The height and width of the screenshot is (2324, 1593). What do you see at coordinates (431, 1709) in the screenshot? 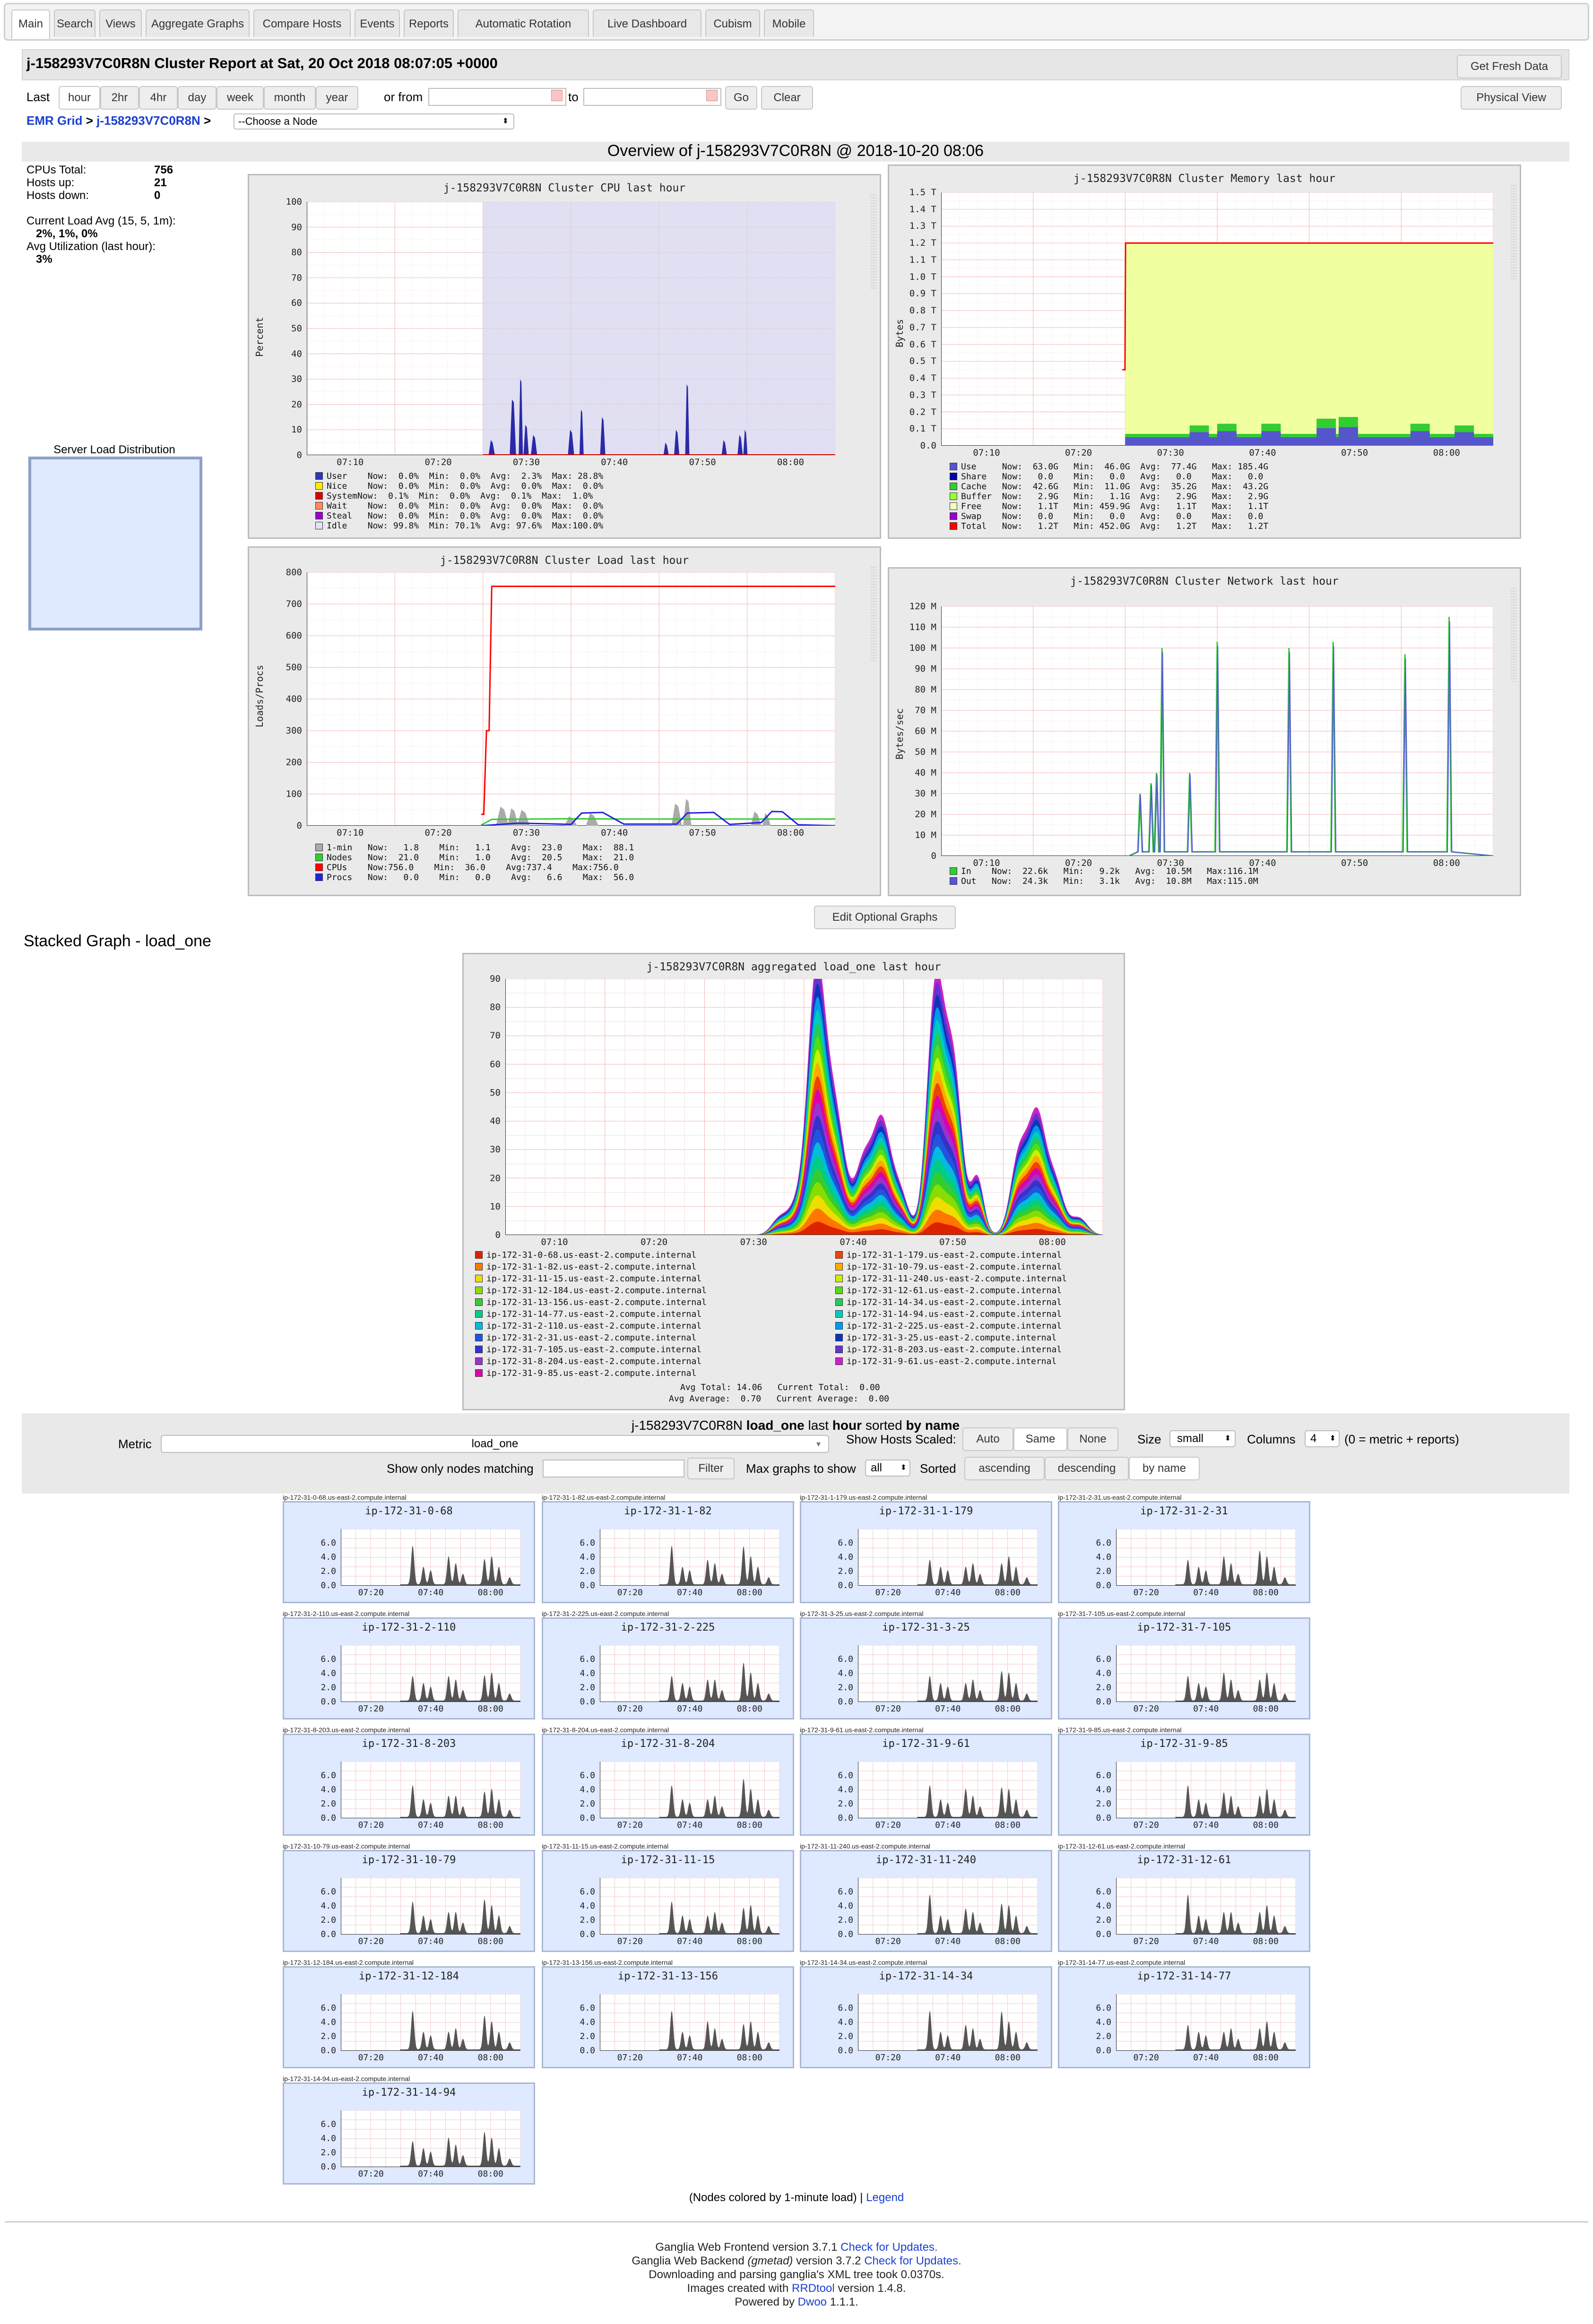
I see `x-tick-label: 07:40` at bounding box center [431, 1709].